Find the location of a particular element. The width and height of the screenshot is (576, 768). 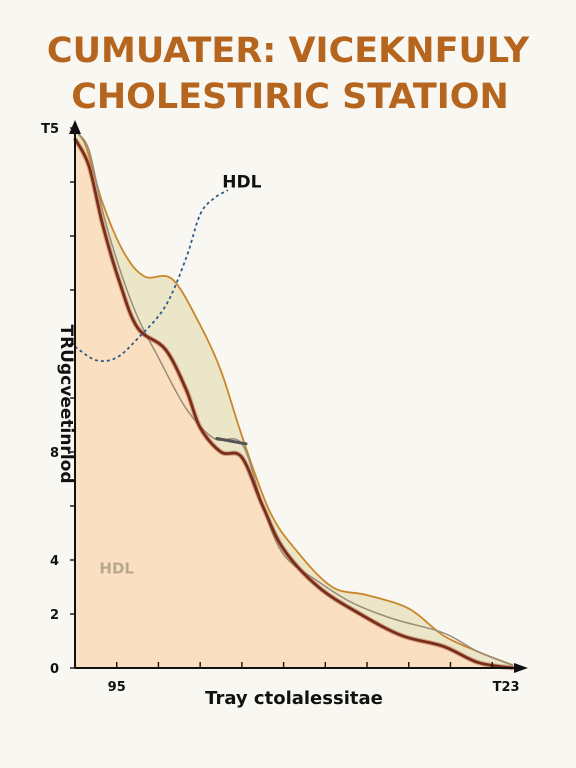

x-tick-label: 95 is located at coordinates (117, 687).